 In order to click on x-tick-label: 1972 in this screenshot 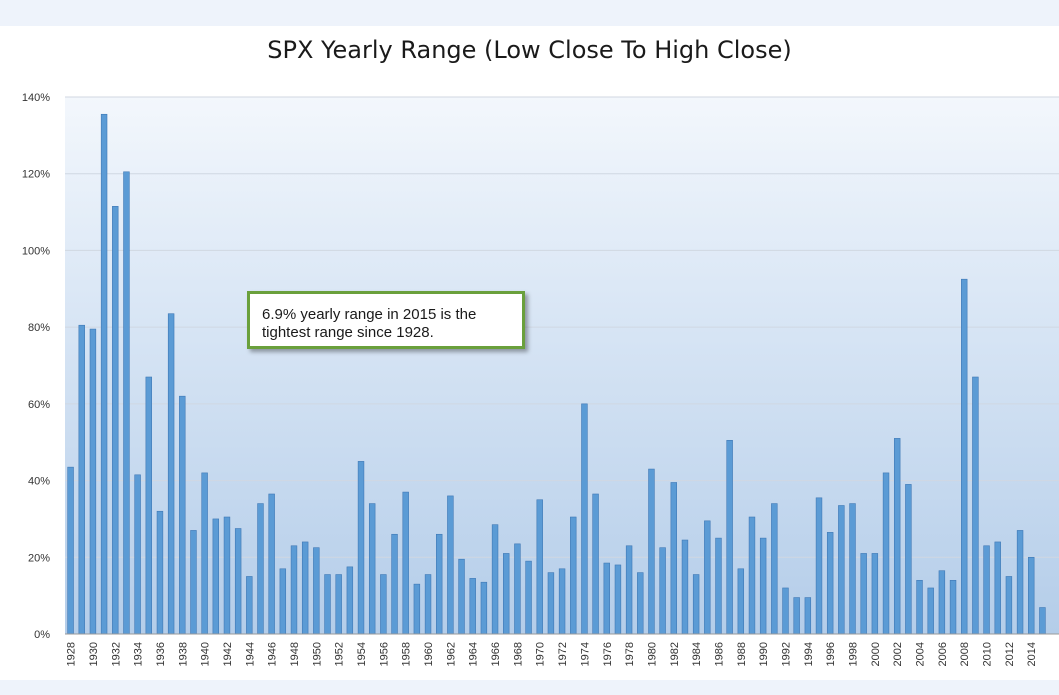, I will do `click(563, 654)`.